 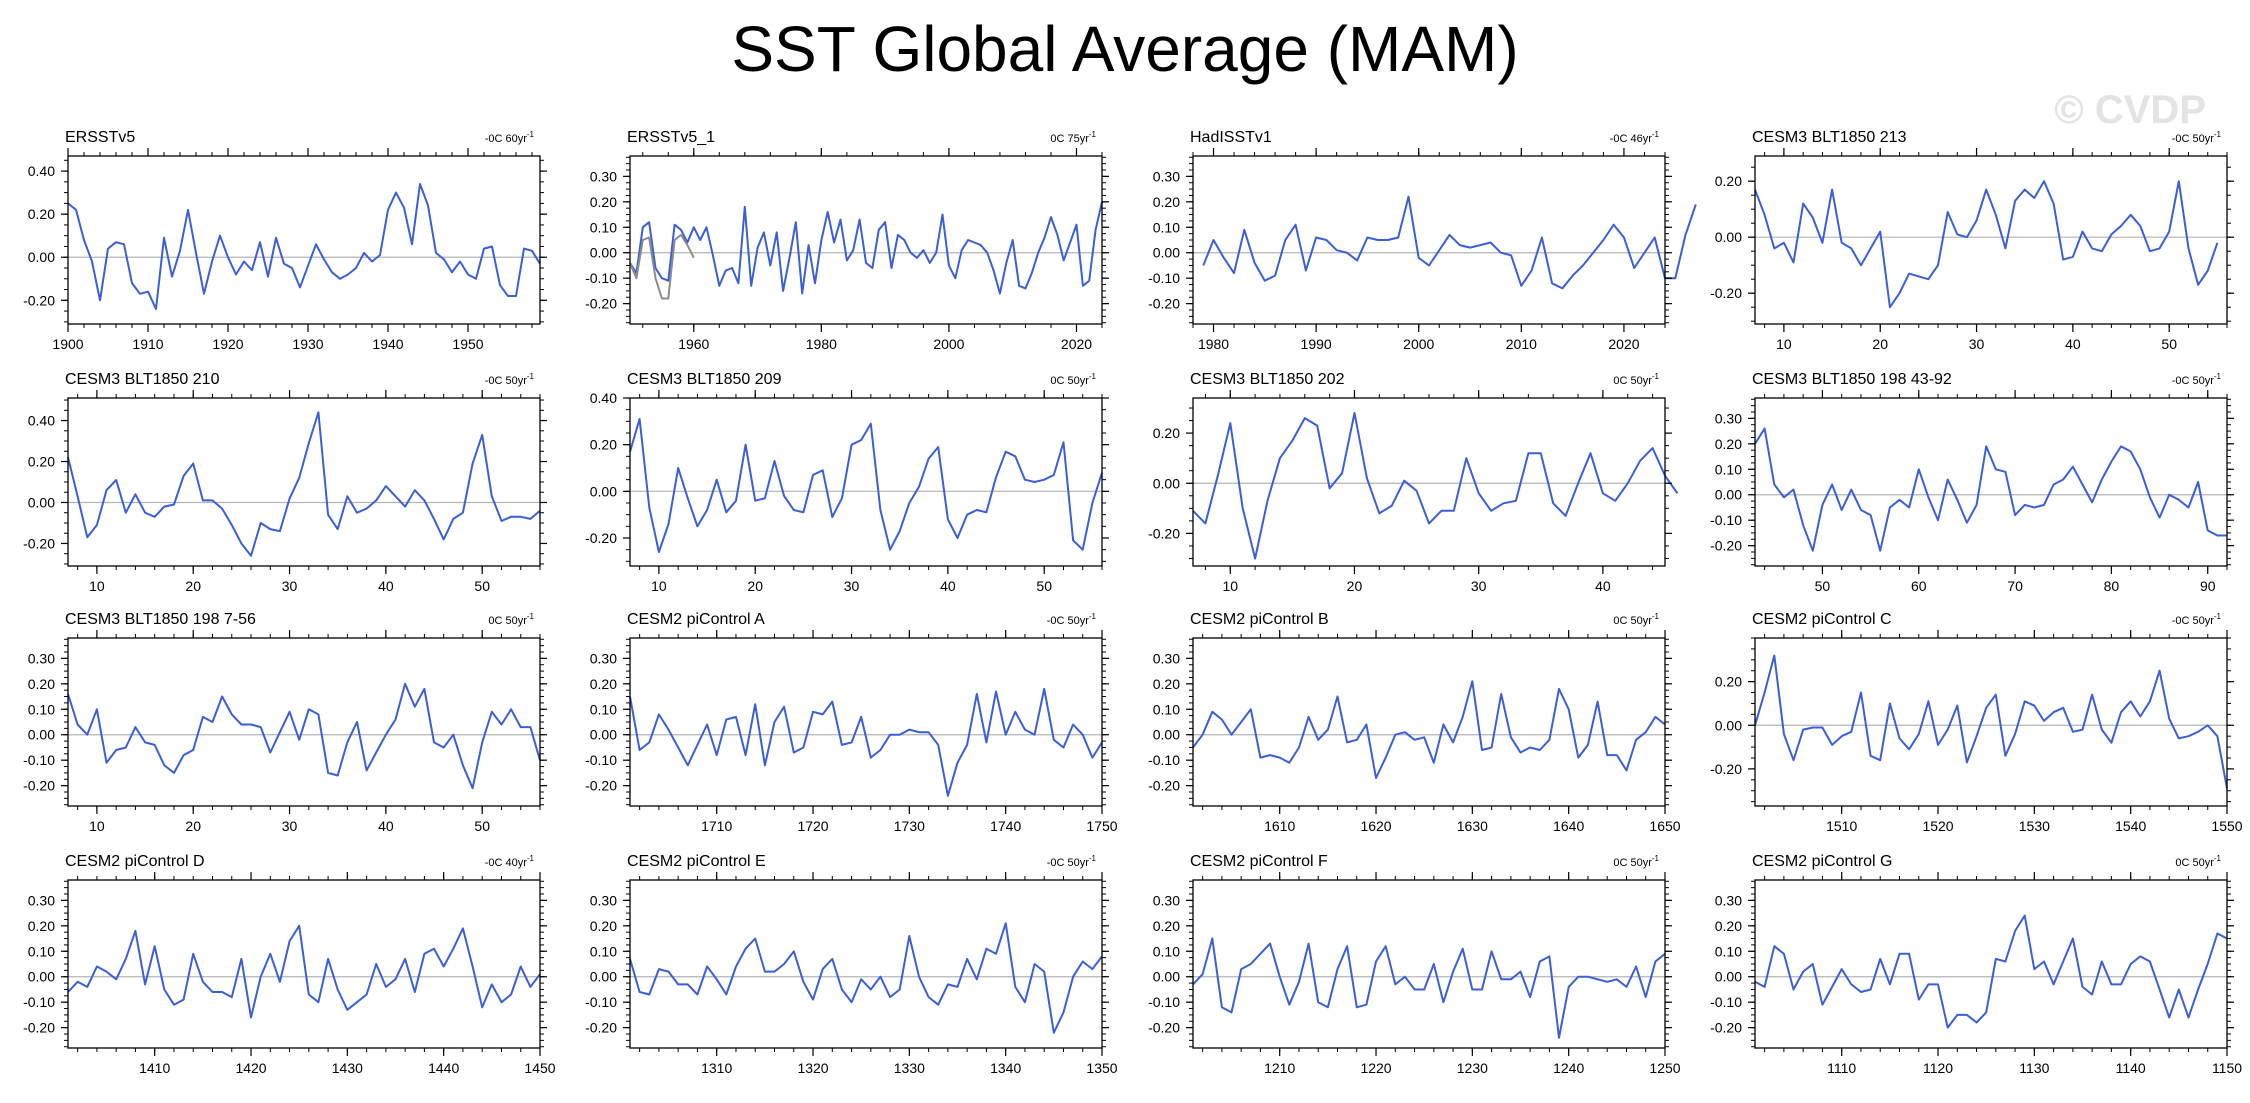 What do you see at coordinates (147, 344) in the screenshot?
I see `x-tick-label: 1910` at bounding box center [147, 344].